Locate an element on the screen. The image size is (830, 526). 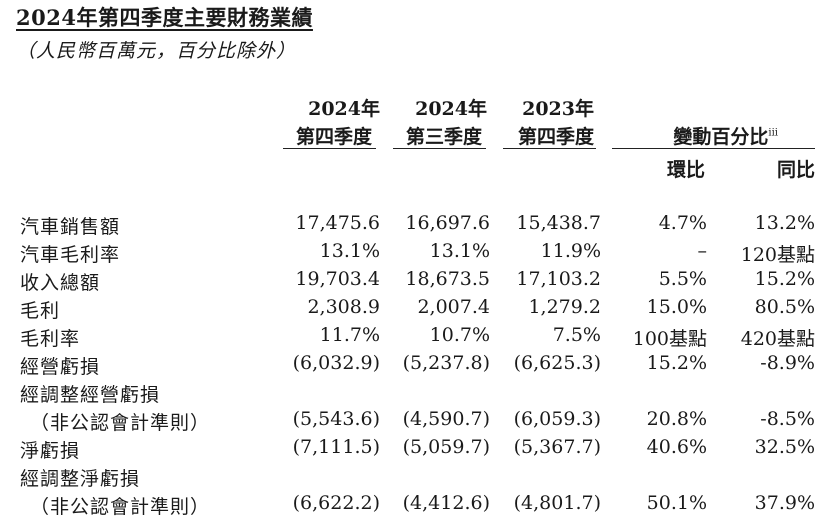
row-label: 經營虧損 is located at coordinates (60, 367).